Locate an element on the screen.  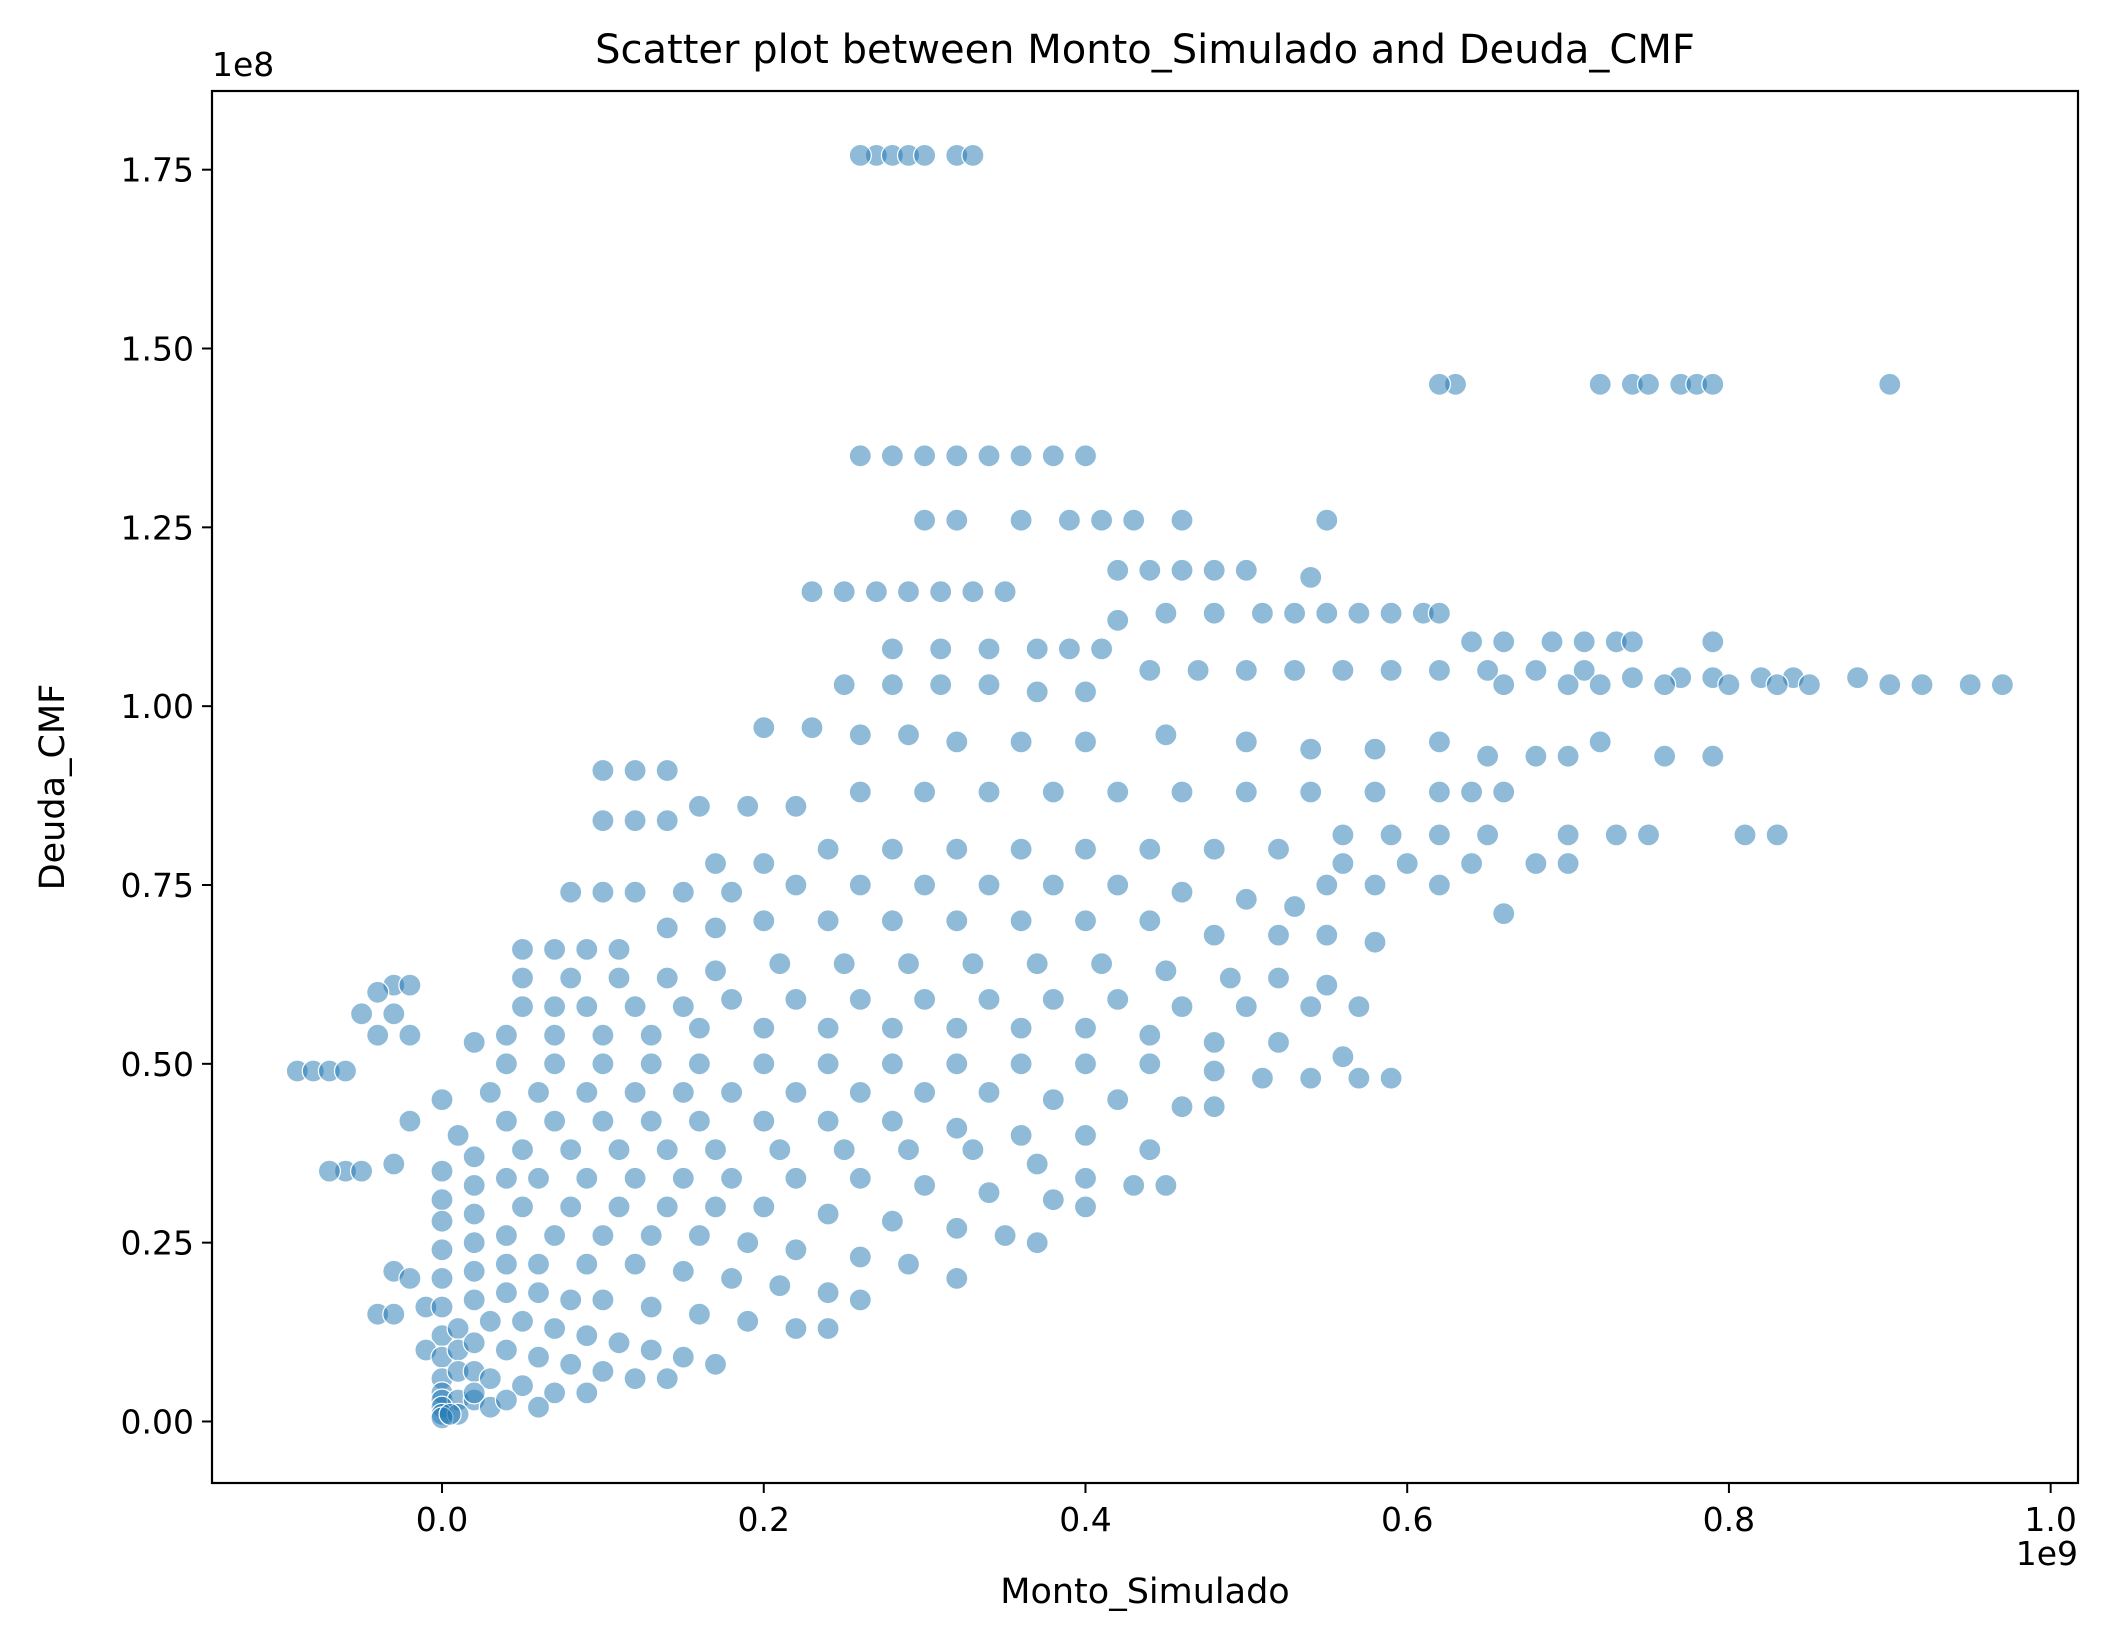
y-tick-label: 0.50 is located at coordinates (157, 1064).